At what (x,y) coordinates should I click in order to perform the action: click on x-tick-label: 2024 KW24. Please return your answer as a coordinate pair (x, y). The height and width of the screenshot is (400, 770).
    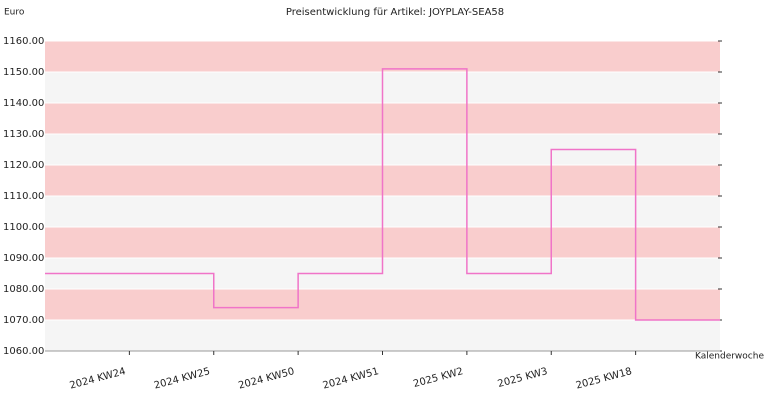
    Looking at the image, I should click on (98, 378).